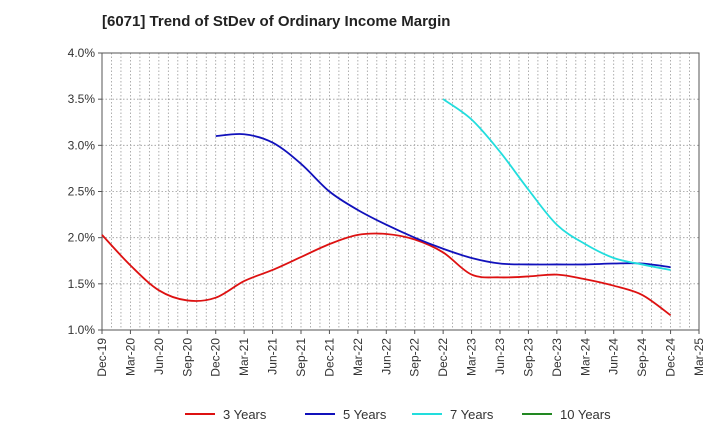 Image resolution: width=720 pixels, height=440 pixels. What do you see at coordinates (642, 357) in the screenshot?
I see `x-tick-label: Sep-24` at bounding box center [642, 357].